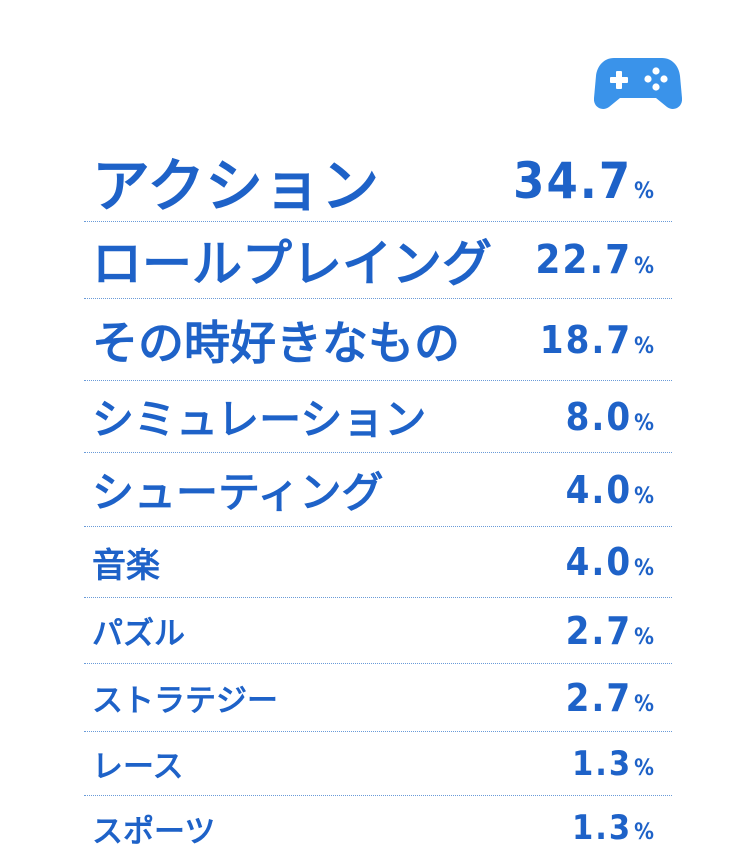 The height and width of the screenshot is (860, 750). I want to click on ranking-row: アクション 34.7%, so click(378, 181).